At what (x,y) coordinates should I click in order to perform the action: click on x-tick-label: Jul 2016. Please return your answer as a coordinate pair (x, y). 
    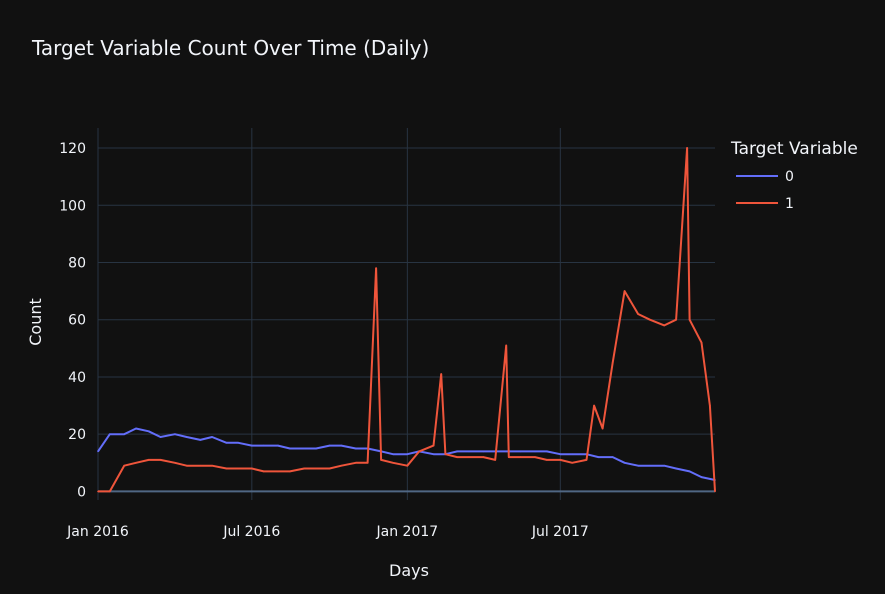
    Looking at the image, I should click on (251, 532).